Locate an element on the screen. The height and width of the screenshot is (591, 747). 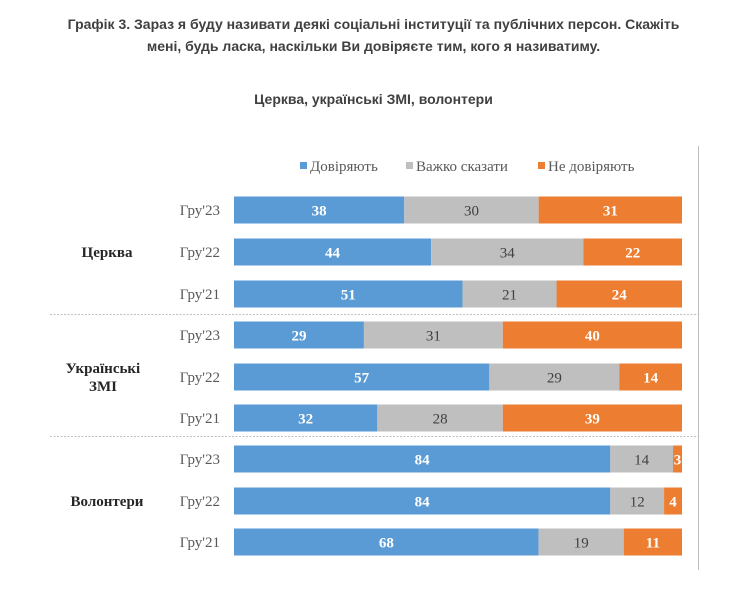
data-label: 24 is located at coordinates (620, 296).